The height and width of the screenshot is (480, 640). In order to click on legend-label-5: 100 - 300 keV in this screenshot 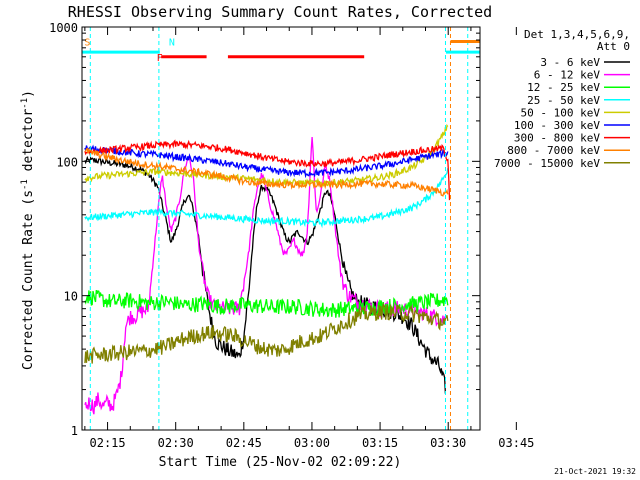, I will do `click(557, 125)`.